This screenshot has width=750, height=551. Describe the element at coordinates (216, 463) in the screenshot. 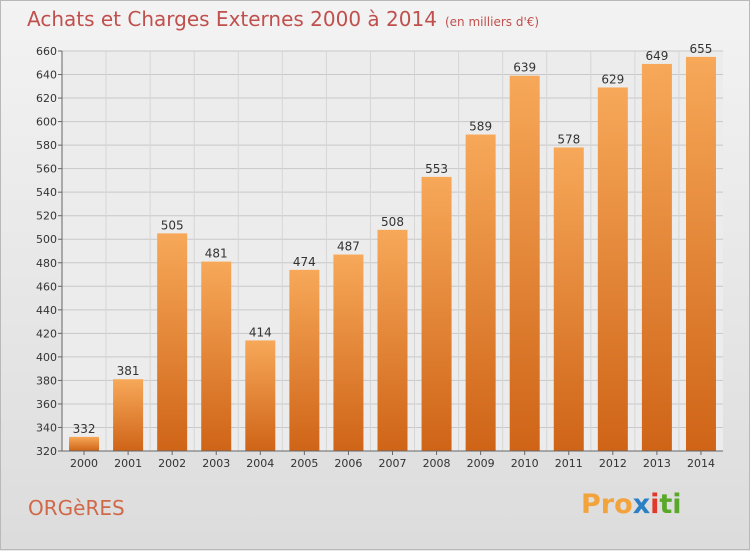

I see `x-tick-label: 2003` at that location.